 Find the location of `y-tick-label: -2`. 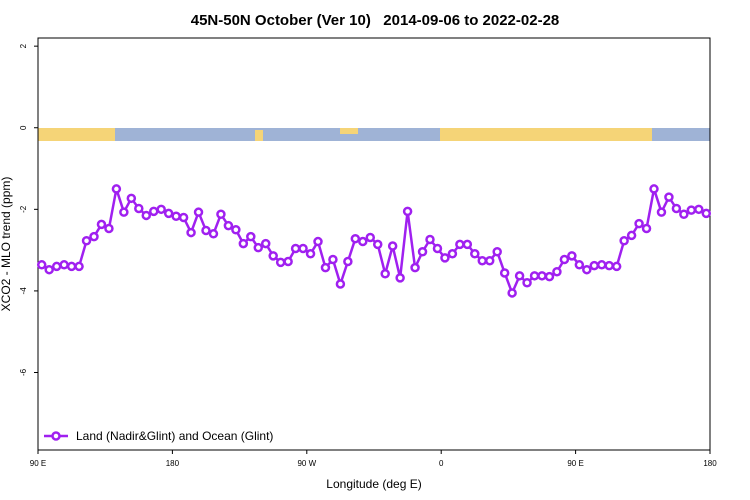

y-tick-label: -2 is located at coordinates (23, 209).